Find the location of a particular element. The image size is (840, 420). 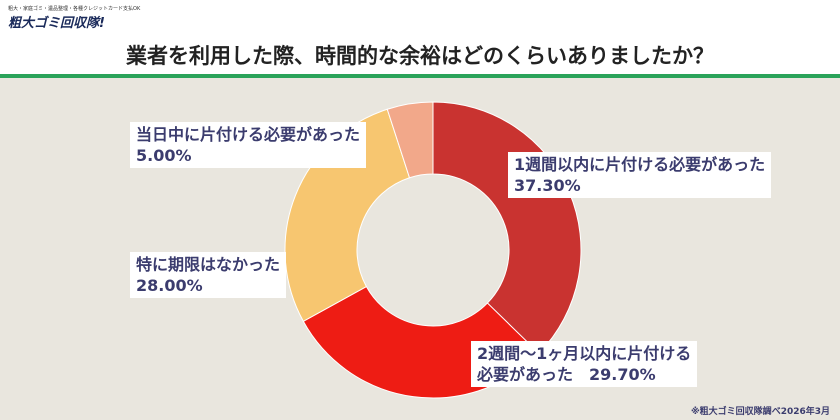

data-label-2: 2週間～1ヶ月以内に片付ける 必要があった 29.70% is located at coordinates (584, 364).